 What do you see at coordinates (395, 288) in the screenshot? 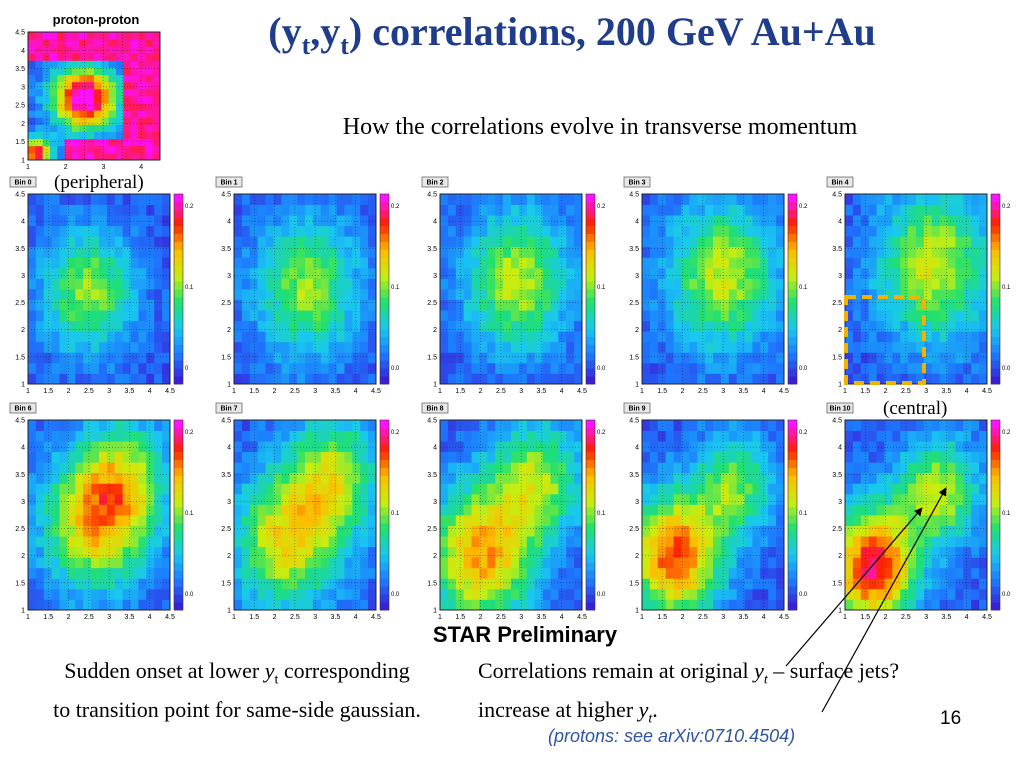
I see `bin-1-colorbar-tick: 0.1` at bounding box center [395, 288].